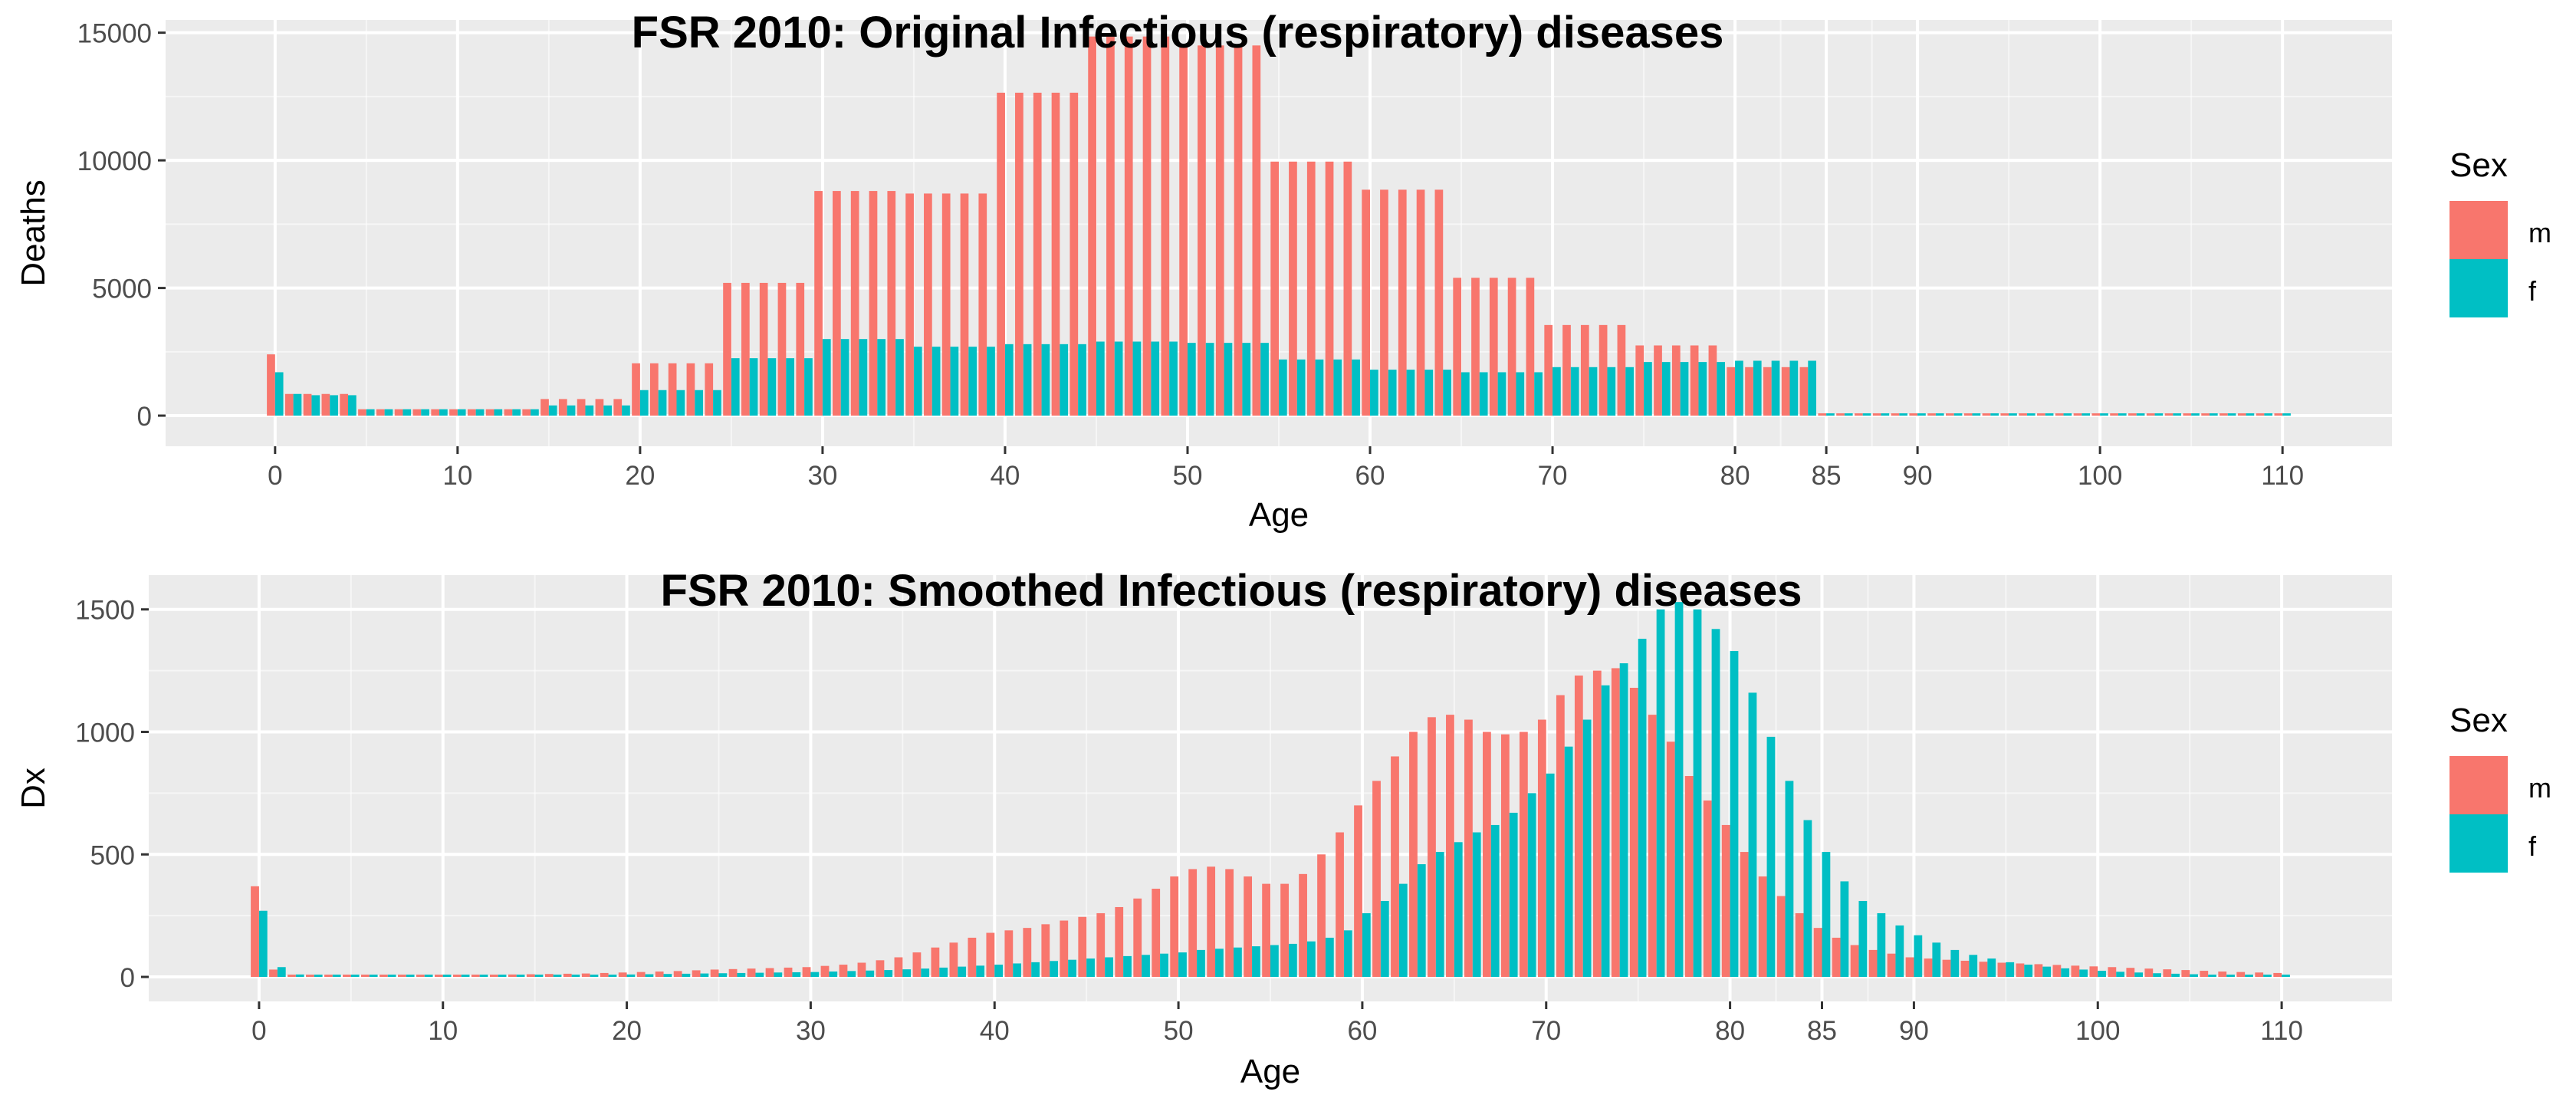 Image resolution: width=2576 pixels, height=1108 pixels. I want to click on panel-2-x-ticks: 0 10 20 30 40 50 60 70 80 85 90 100 110, so click(1277, 1023).